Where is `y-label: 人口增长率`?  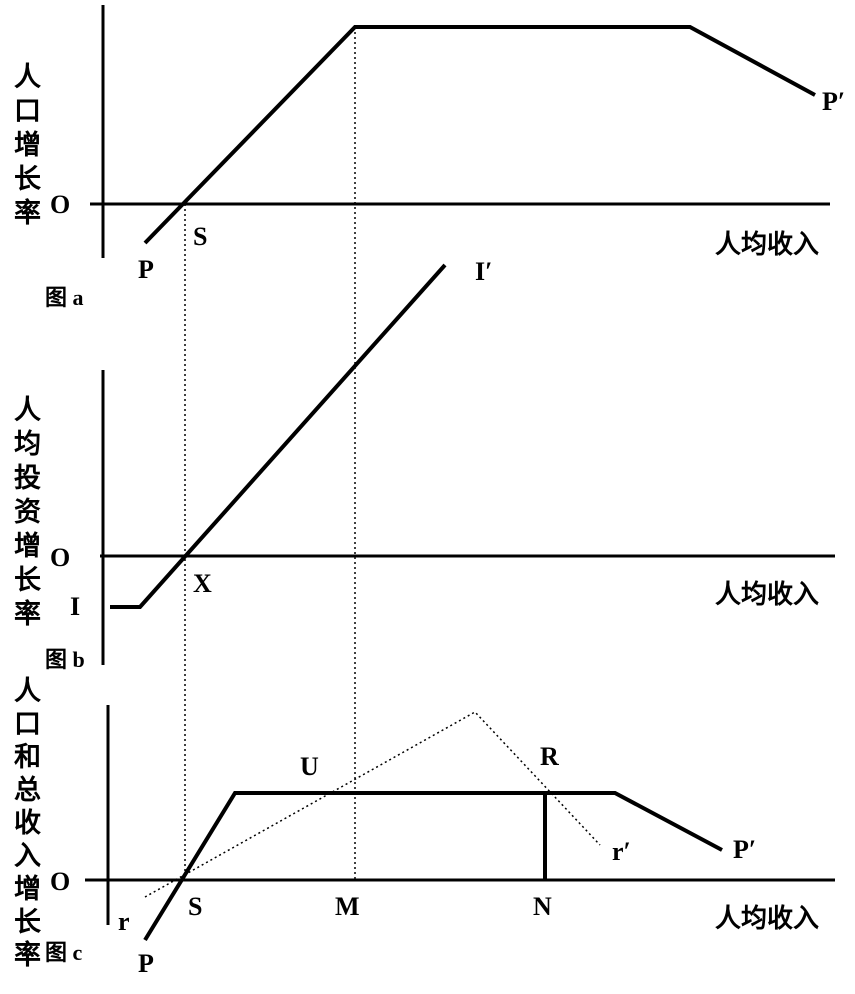
y-label: 人口增长率 is located at coordinates (25, 147).